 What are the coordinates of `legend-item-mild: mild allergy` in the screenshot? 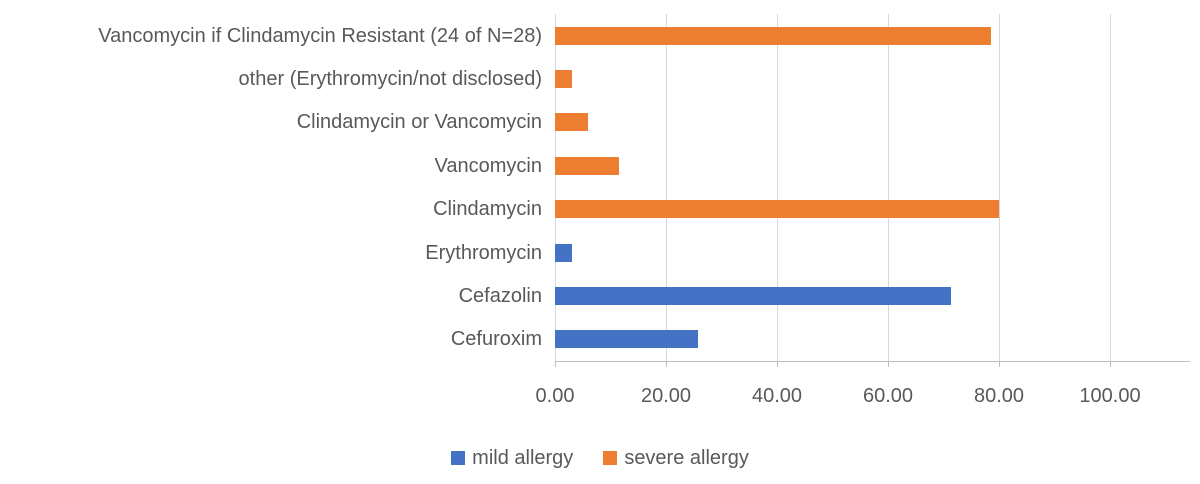 It's located at (512, 458).